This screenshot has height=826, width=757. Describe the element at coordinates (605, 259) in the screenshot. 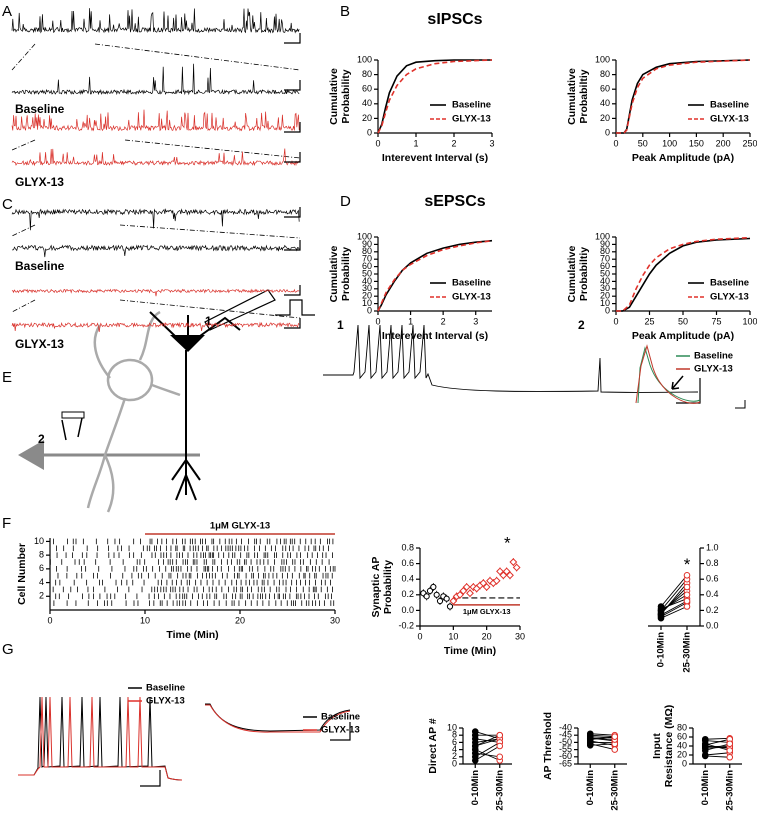

I see `y-tick-label: 70` at that location.